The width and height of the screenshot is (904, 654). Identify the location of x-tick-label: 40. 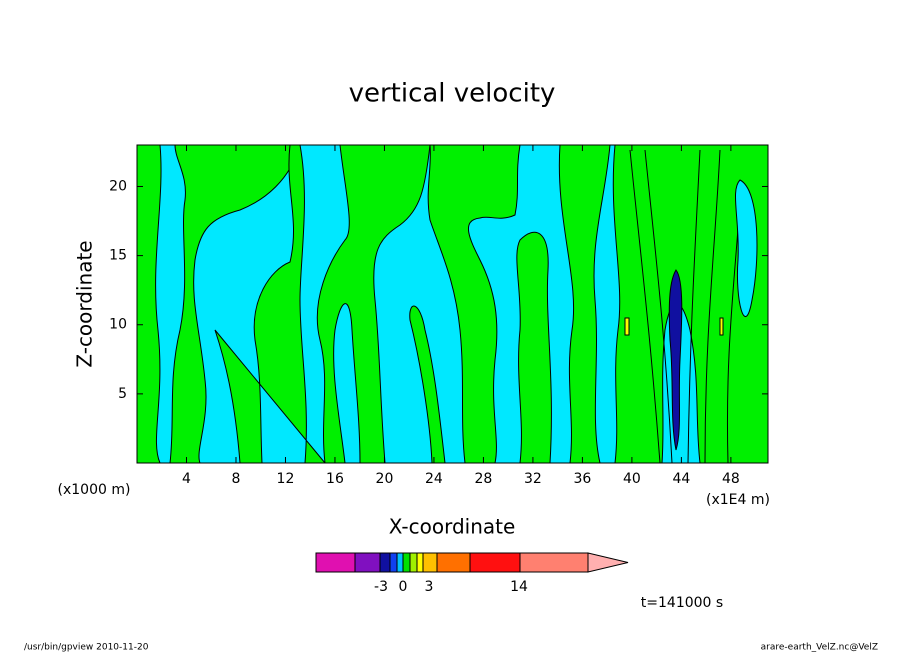
(632, 479).